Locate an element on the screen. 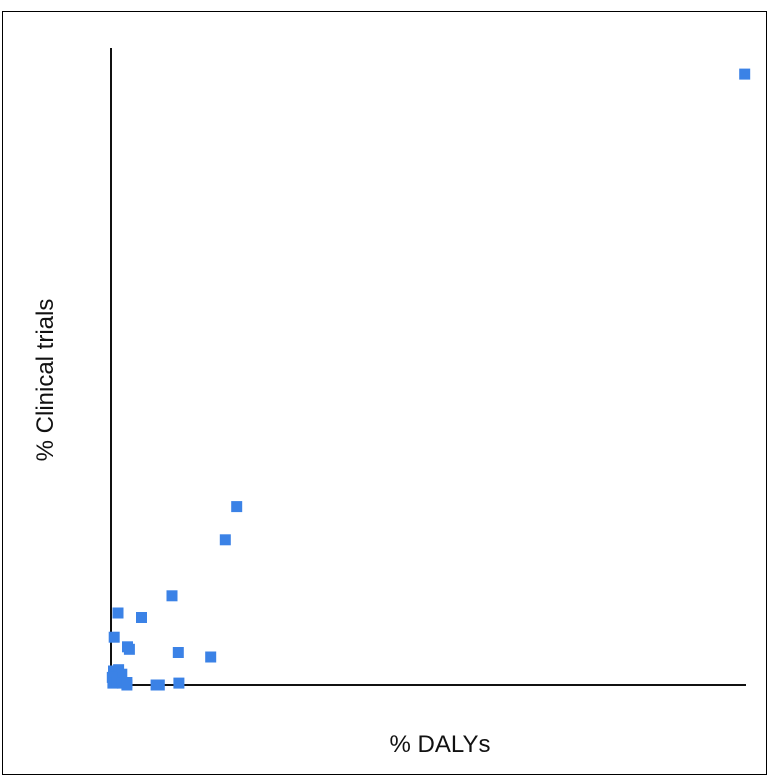 This screenshot has height=777, width=769. y-axis-title: % Clinical trials is located at coordinates (45, 380).